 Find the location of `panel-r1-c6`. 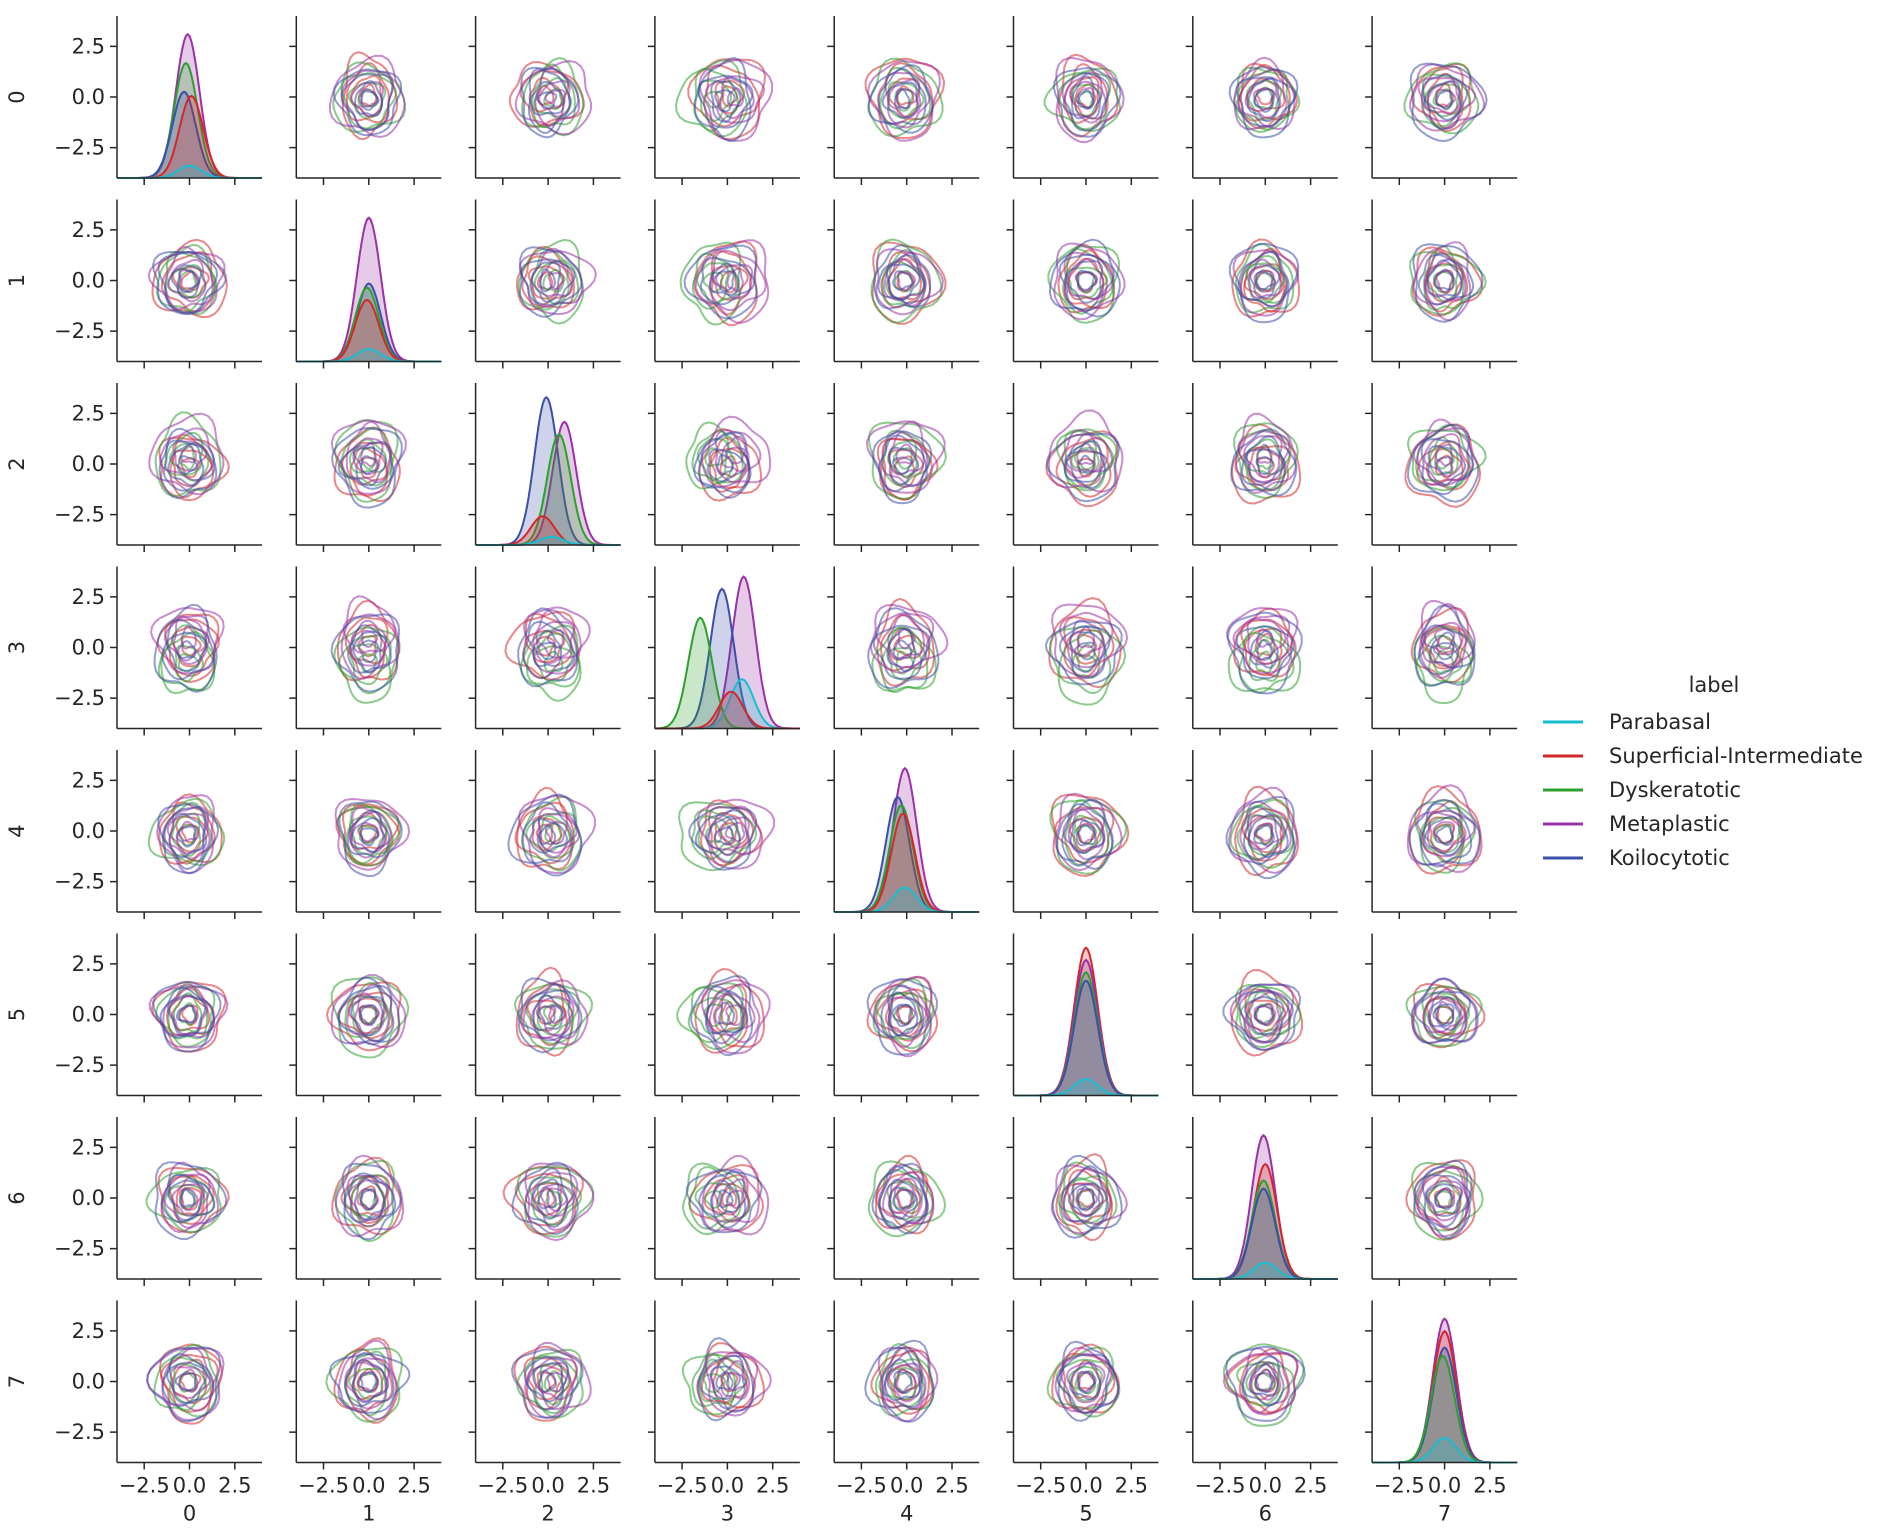

panel-r1-c6 is located at coordinates (1261, 284).